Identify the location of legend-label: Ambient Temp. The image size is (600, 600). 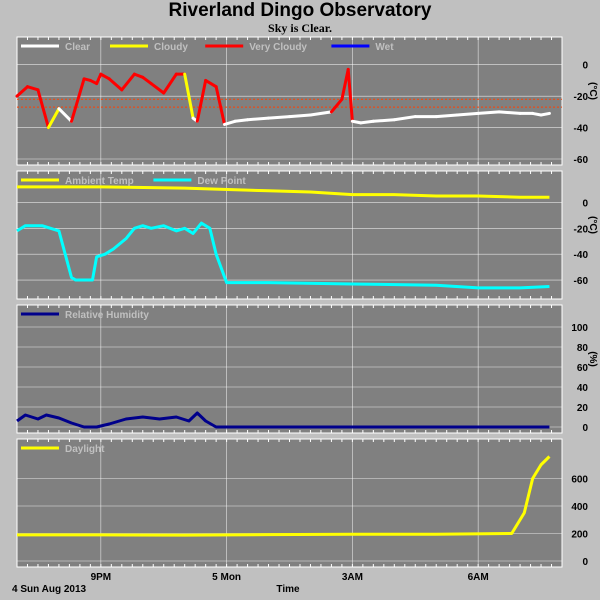
(99, 181).